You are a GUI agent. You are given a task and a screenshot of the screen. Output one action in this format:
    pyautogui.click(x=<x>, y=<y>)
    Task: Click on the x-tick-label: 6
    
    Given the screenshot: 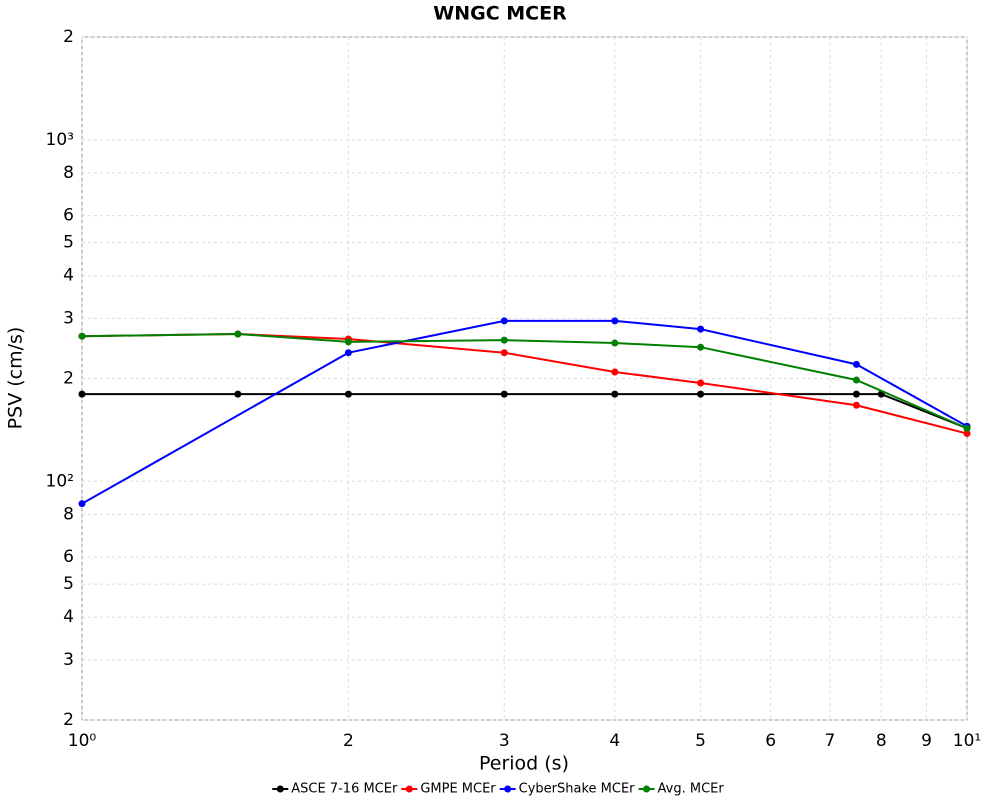 What is the action you would take?
    pyautogui.click(x=770, y=741)
    